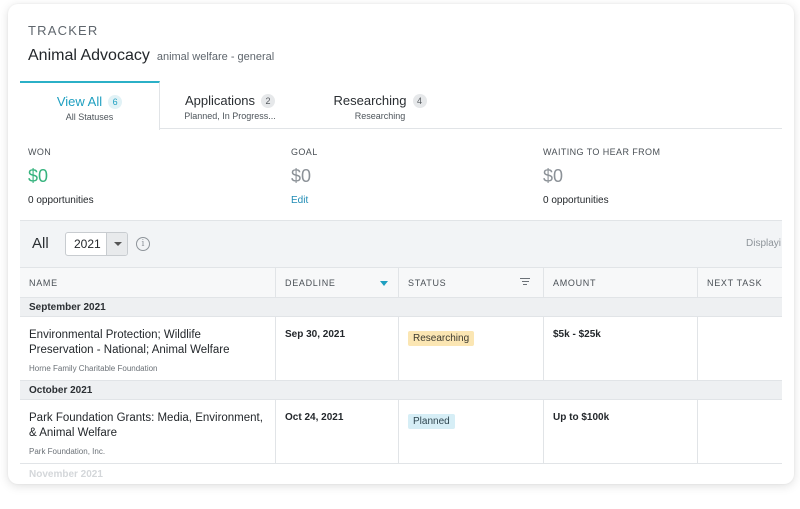 Image resolution: width=800 pixels, height=509 pixels. I want to click on tab-view-all: View All 6 All Statuses, so click(90, 105).